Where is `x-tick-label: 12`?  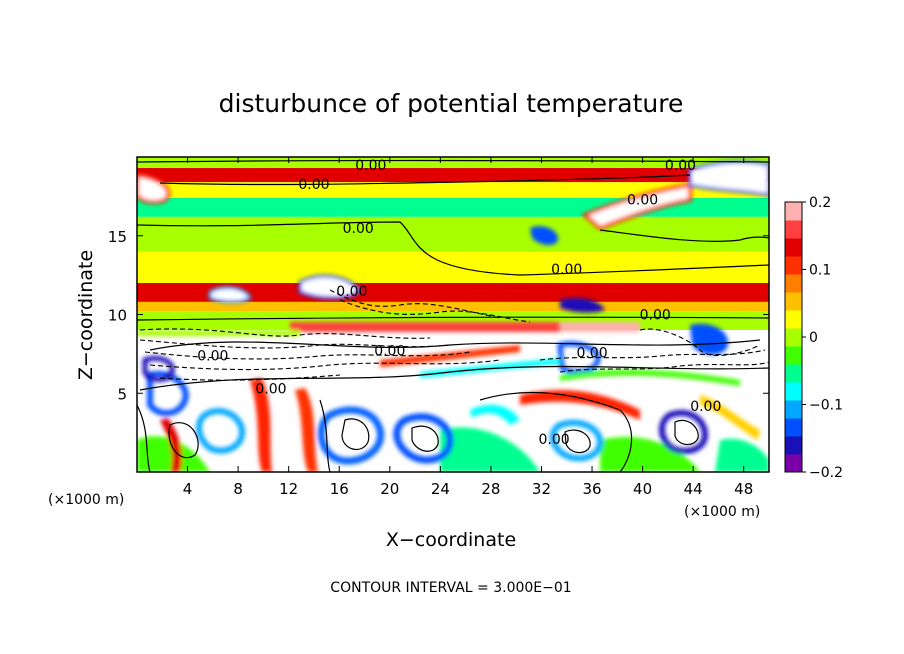 x-tick-label: 12 is located at coordinates (288, 489).